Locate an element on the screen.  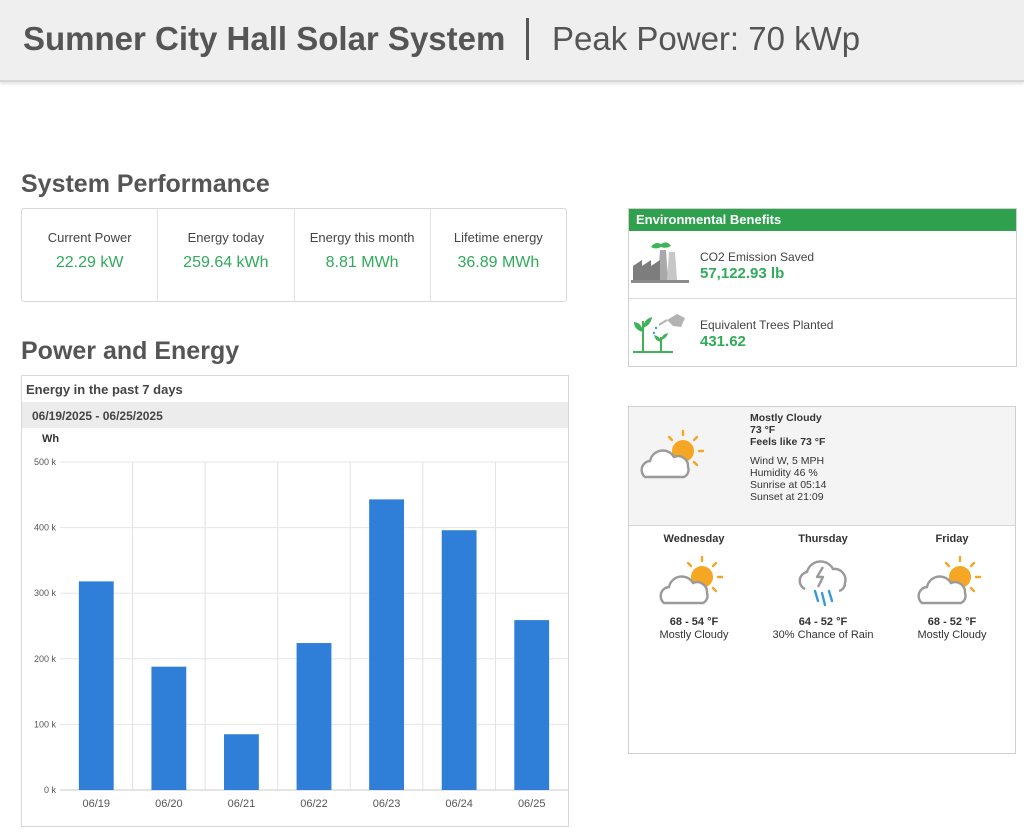
x-tick-label: 06/20 is located at coordinates (169, 804).